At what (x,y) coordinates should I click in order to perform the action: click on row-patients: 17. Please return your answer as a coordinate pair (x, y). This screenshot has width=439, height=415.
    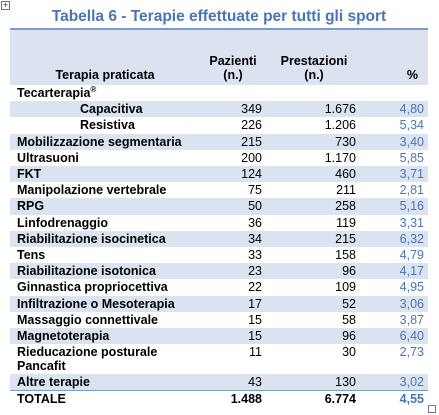
    Looking at the image, I should click on (233, 303).